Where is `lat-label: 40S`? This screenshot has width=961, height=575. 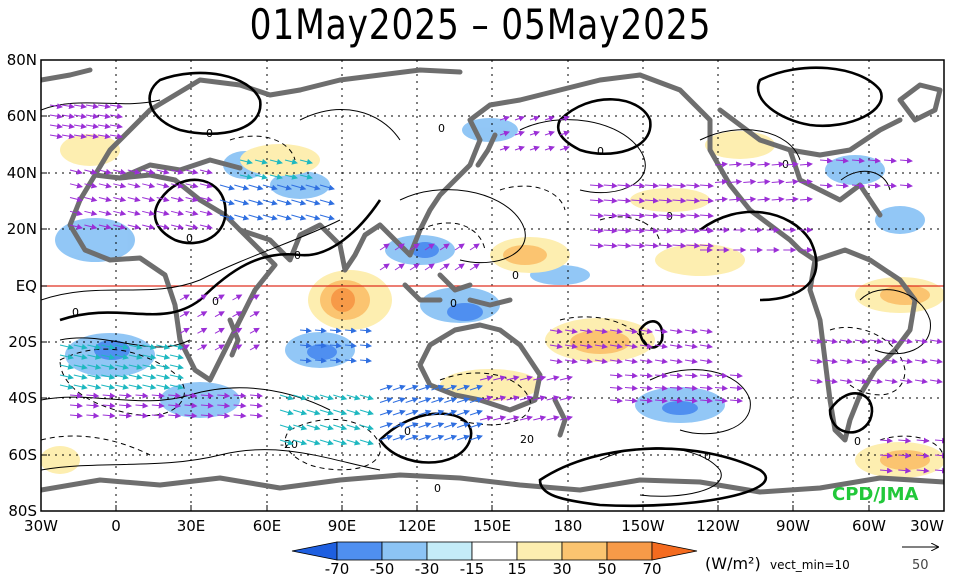
lat-label: 40S is located at coordinates (22, 398).